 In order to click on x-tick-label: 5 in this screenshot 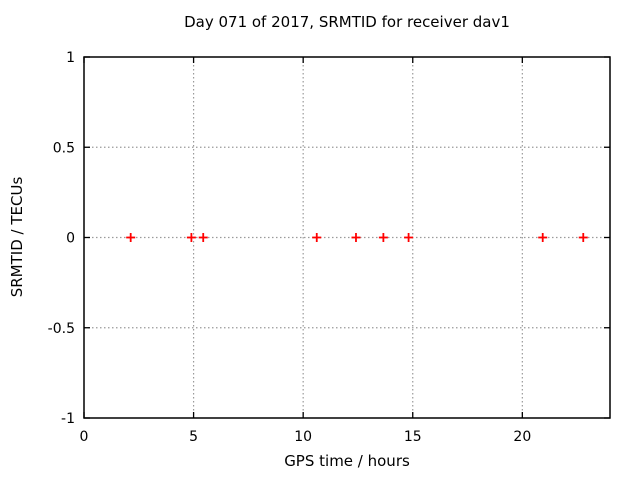, I will do `click(193, 437)`.